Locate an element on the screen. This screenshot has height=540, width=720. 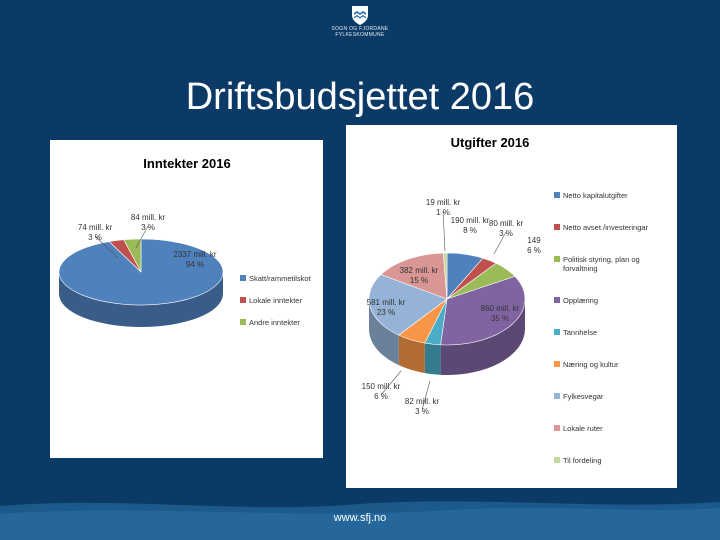
data-label-percent: 94 % is located at coordinates (195, 264).